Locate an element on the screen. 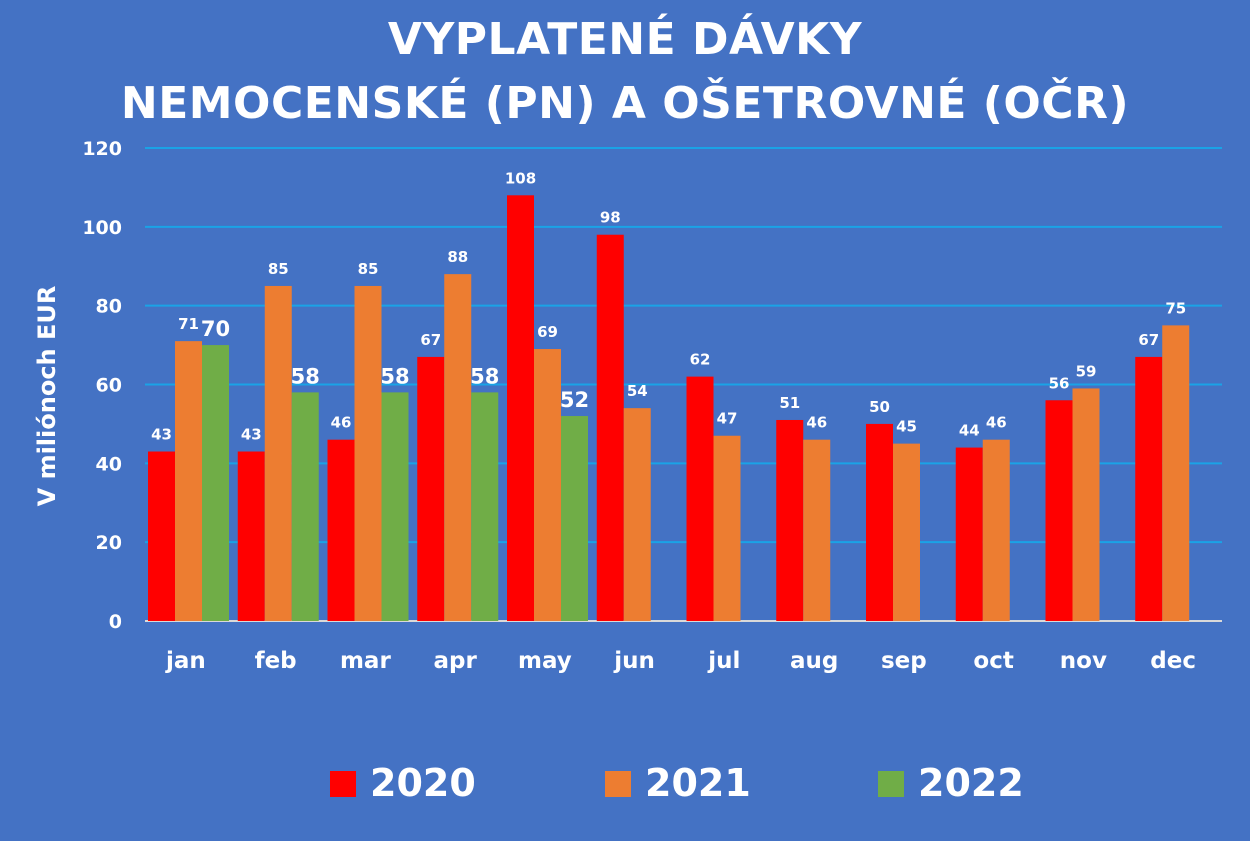  x-tick-label: may is located at coordinates (545, 661).